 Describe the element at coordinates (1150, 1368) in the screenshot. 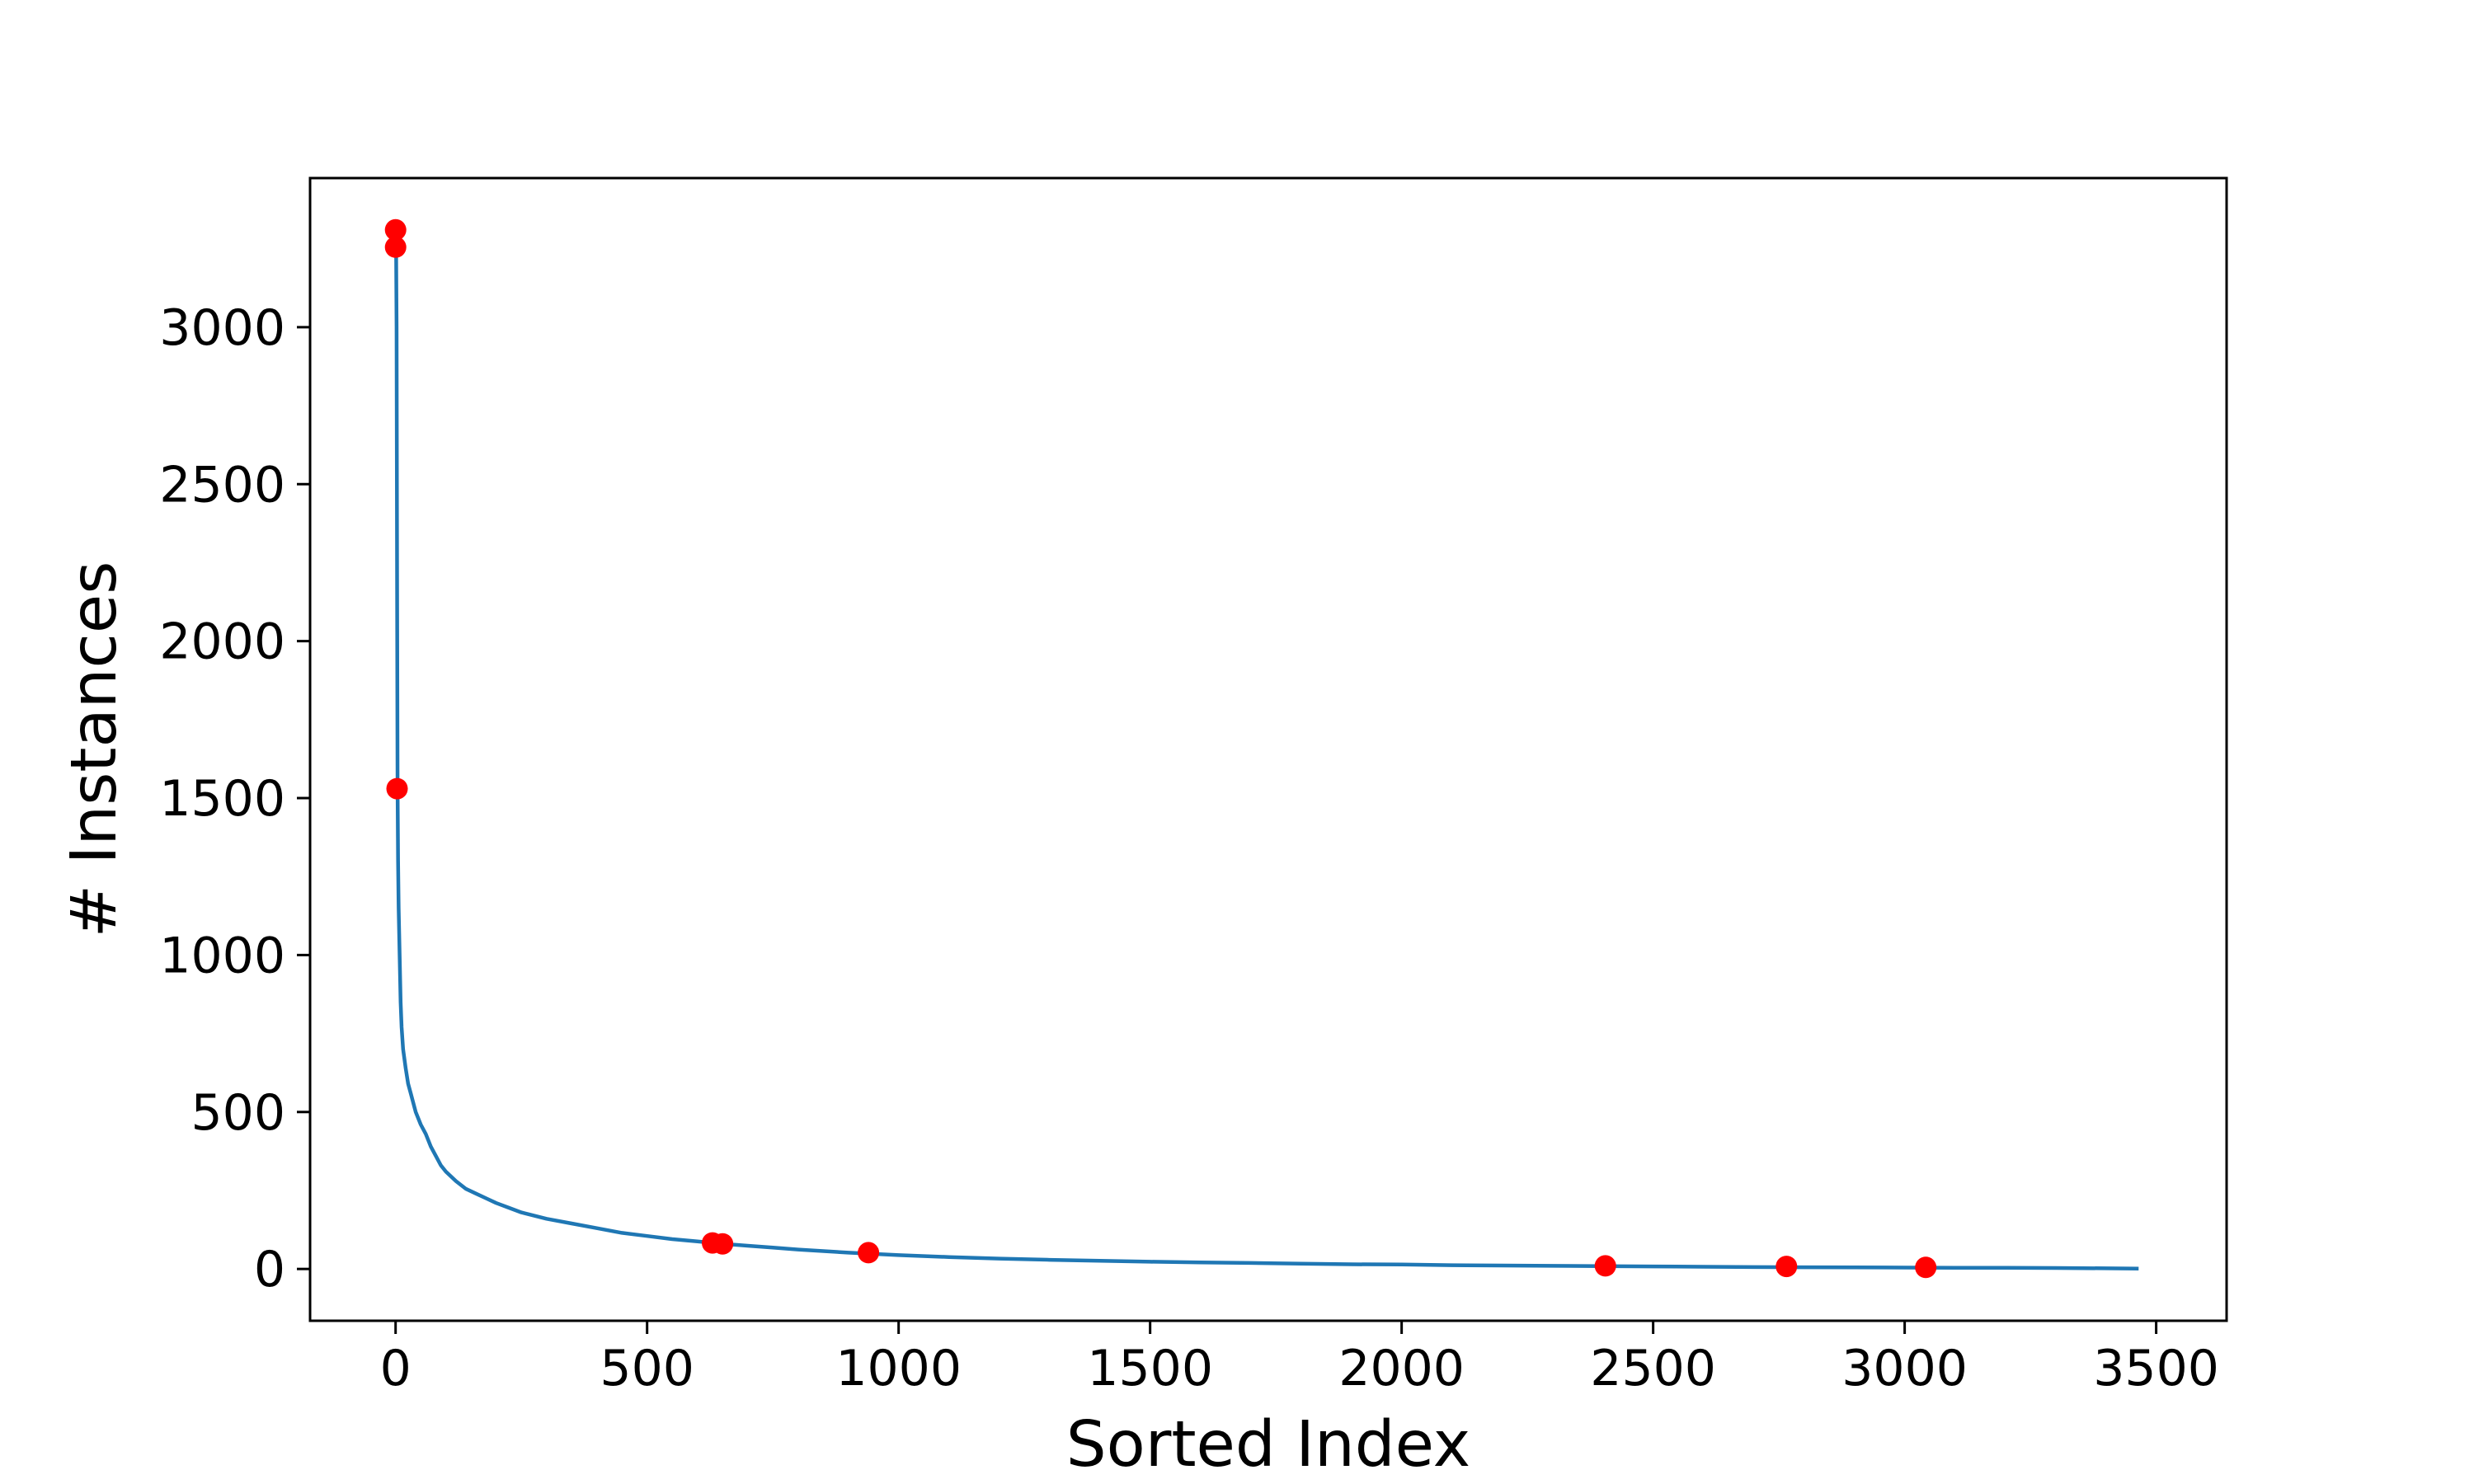

I see `x-tick-label: 1500` at that location.